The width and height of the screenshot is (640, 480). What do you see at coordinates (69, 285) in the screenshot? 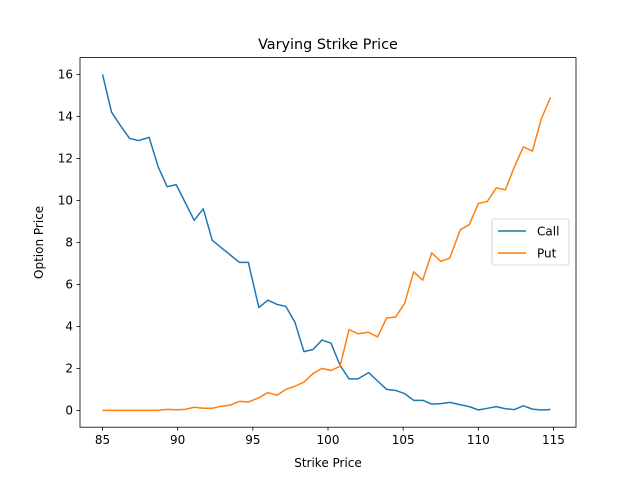
I see `y-tick-label: 6` at bounding box center [69, 285].